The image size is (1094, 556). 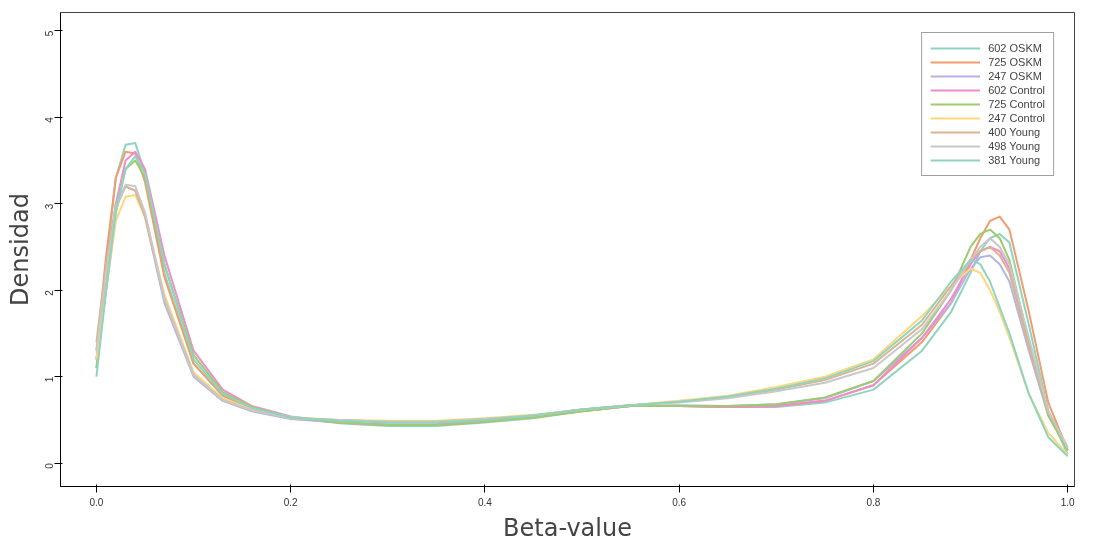 I want to click on legend-label: 725 OSKM, so click(x=1015, y=62).